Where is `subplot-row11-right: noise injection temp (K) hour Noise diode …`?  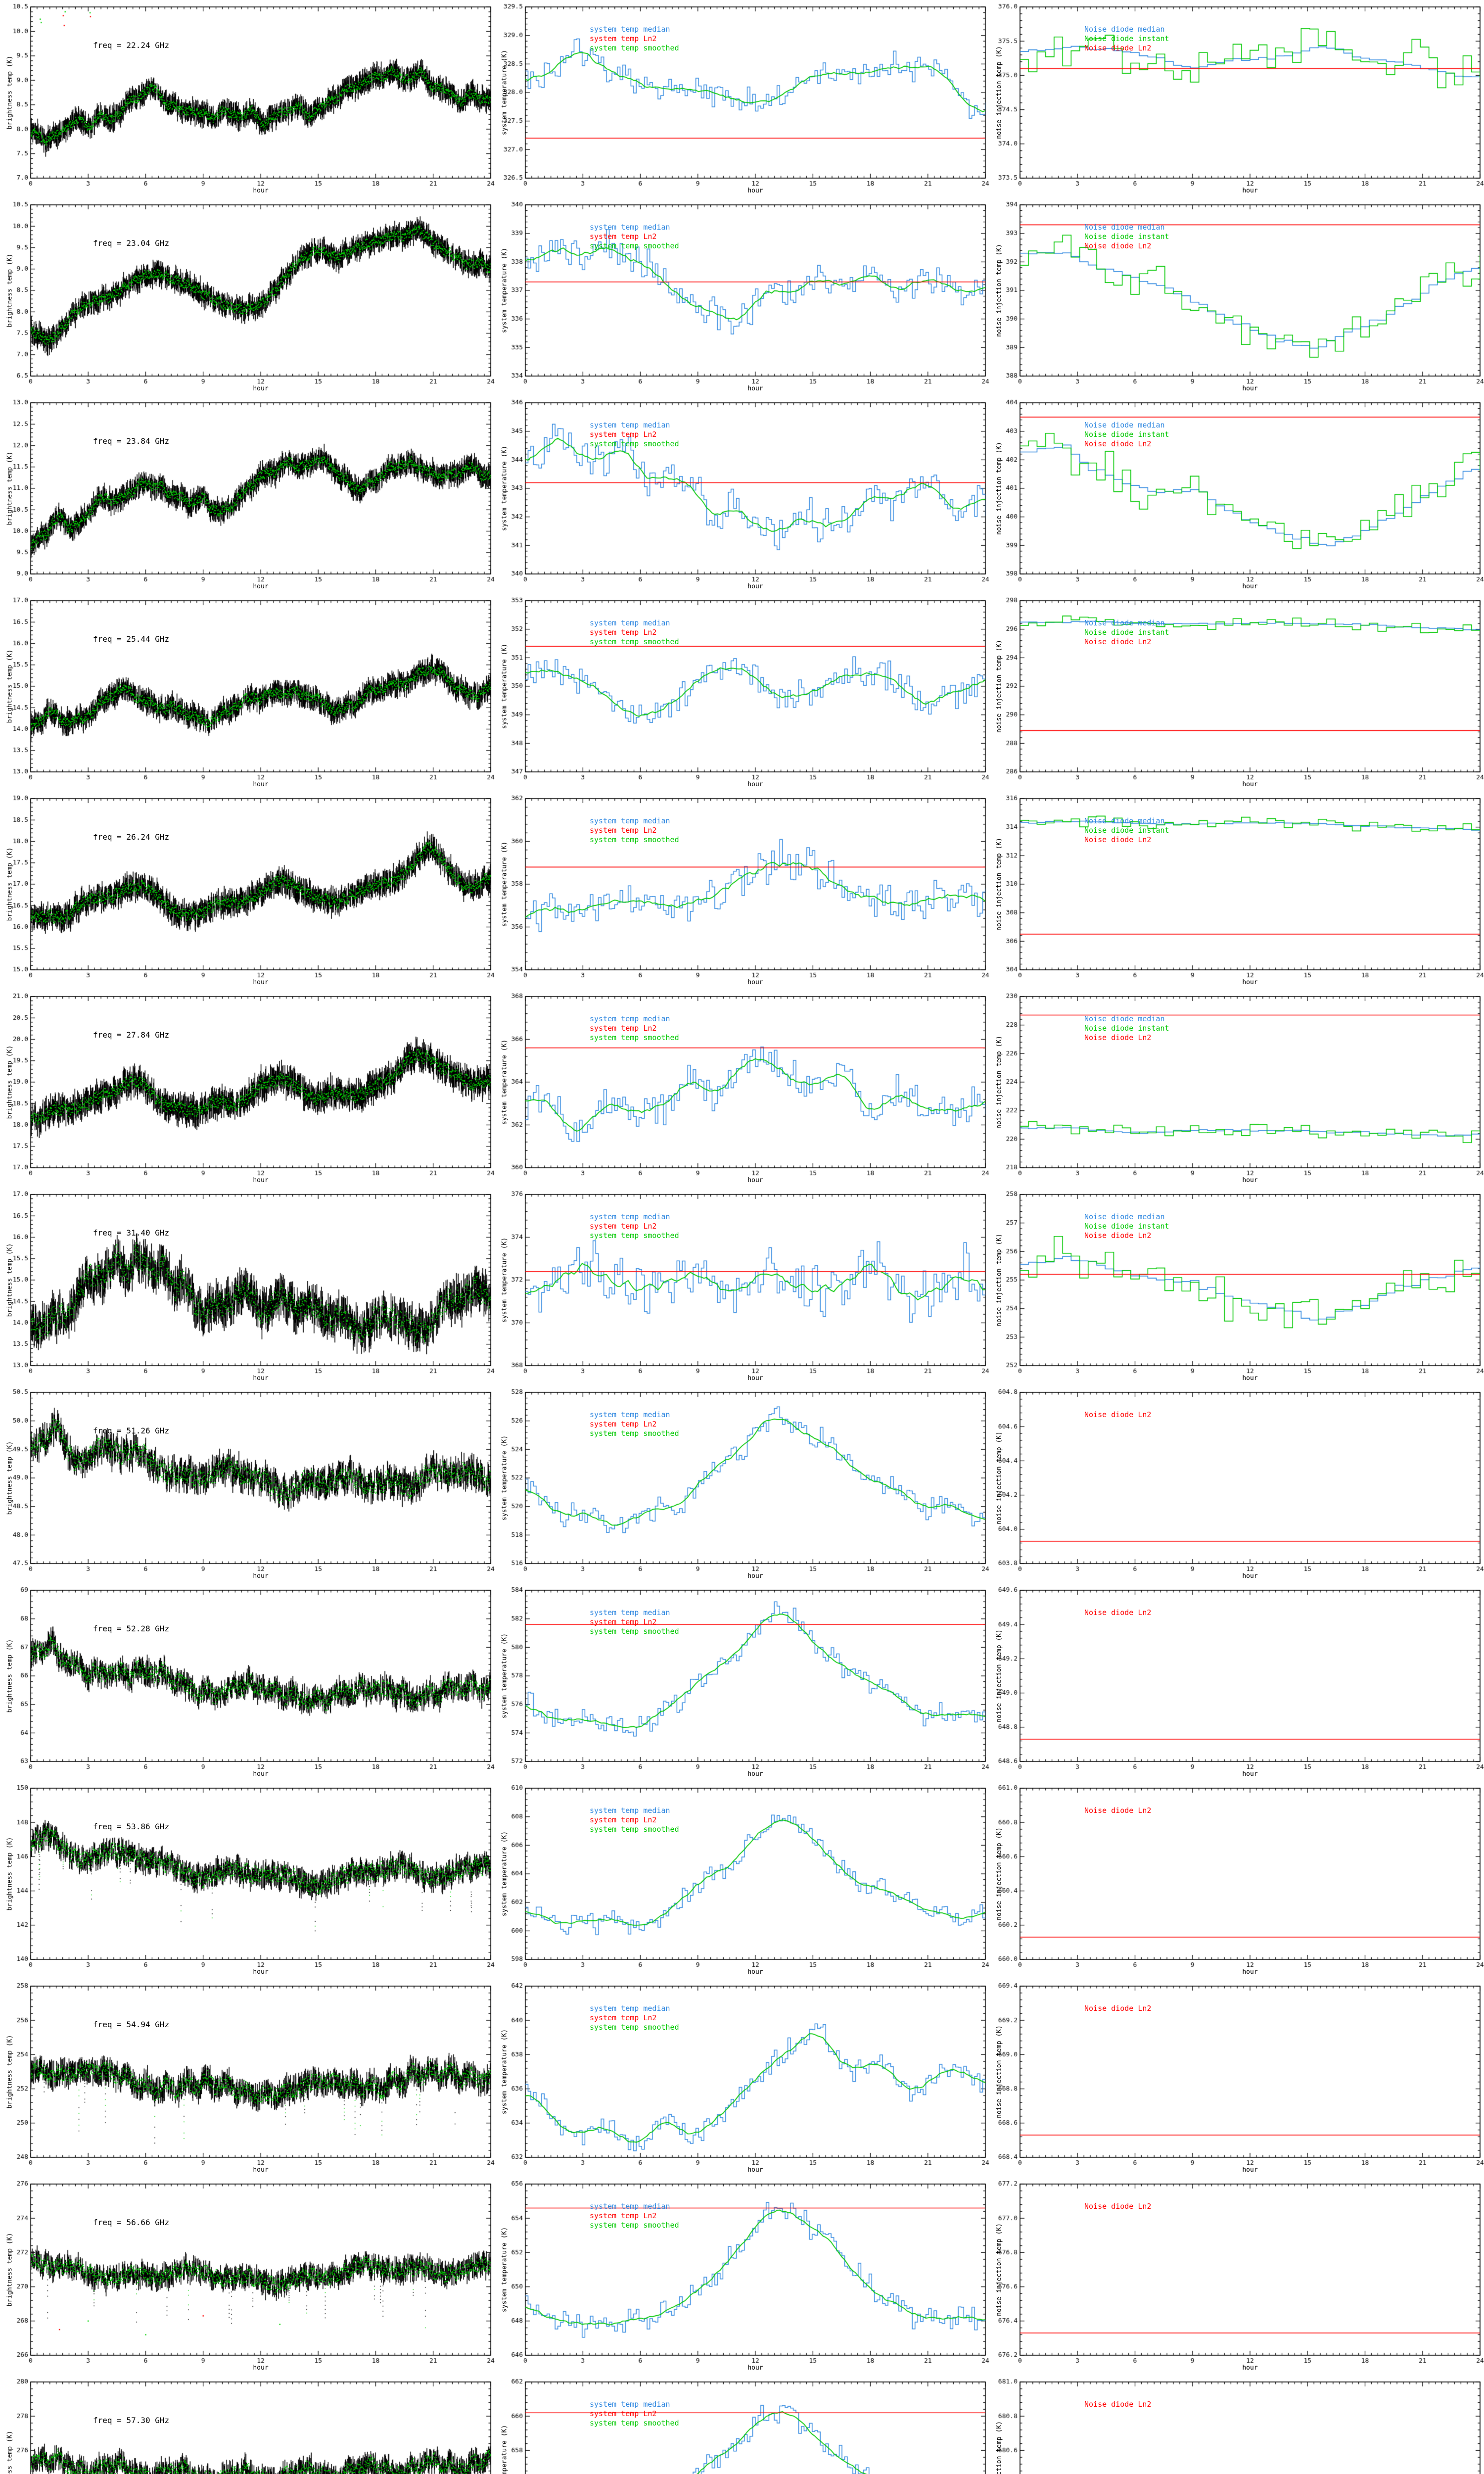
subplot-row11-right: noise injection temp (K) hour Noise diode … is located at coordinates (1236, 2078).